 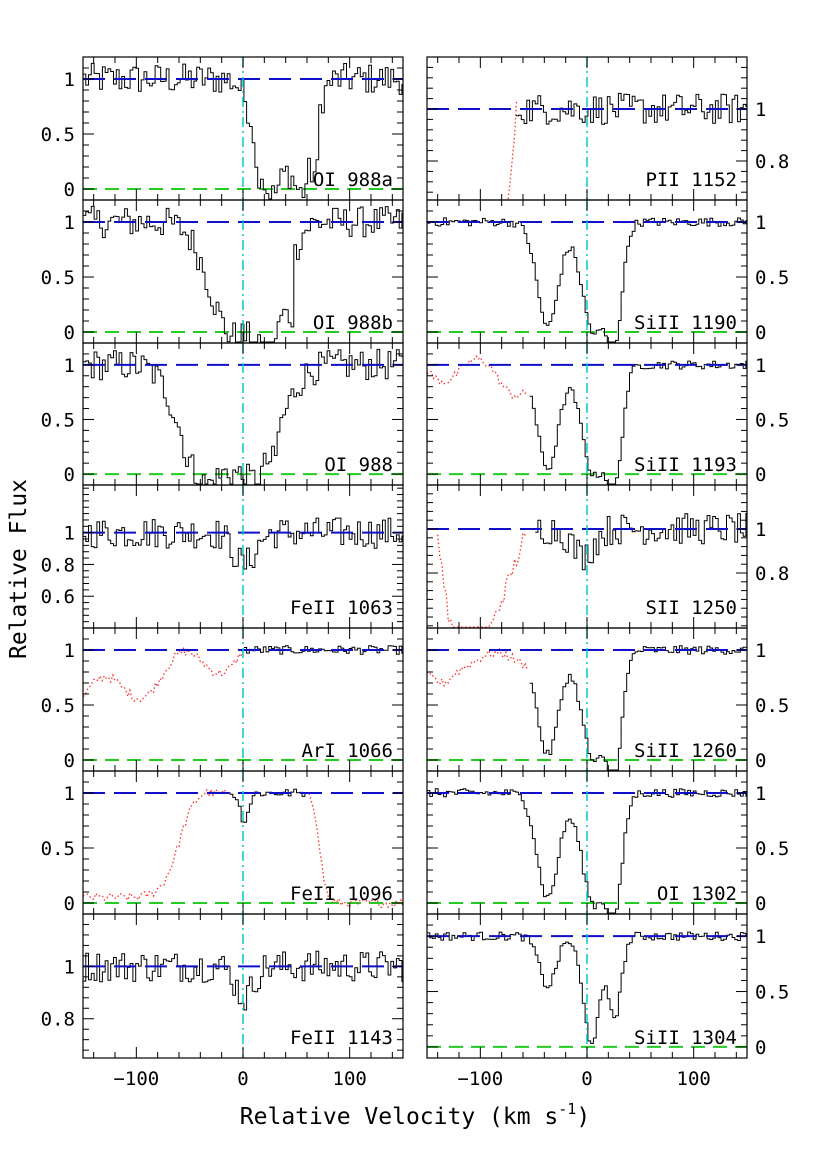 I want to click on panel-label: FeII 1063, so click(x=341, y=608).